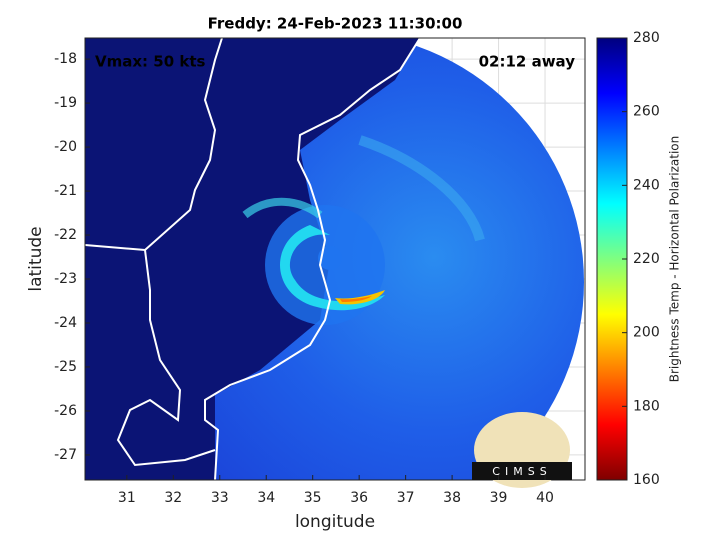  I want to click on x-tick-label: 32, so click(173, 498).